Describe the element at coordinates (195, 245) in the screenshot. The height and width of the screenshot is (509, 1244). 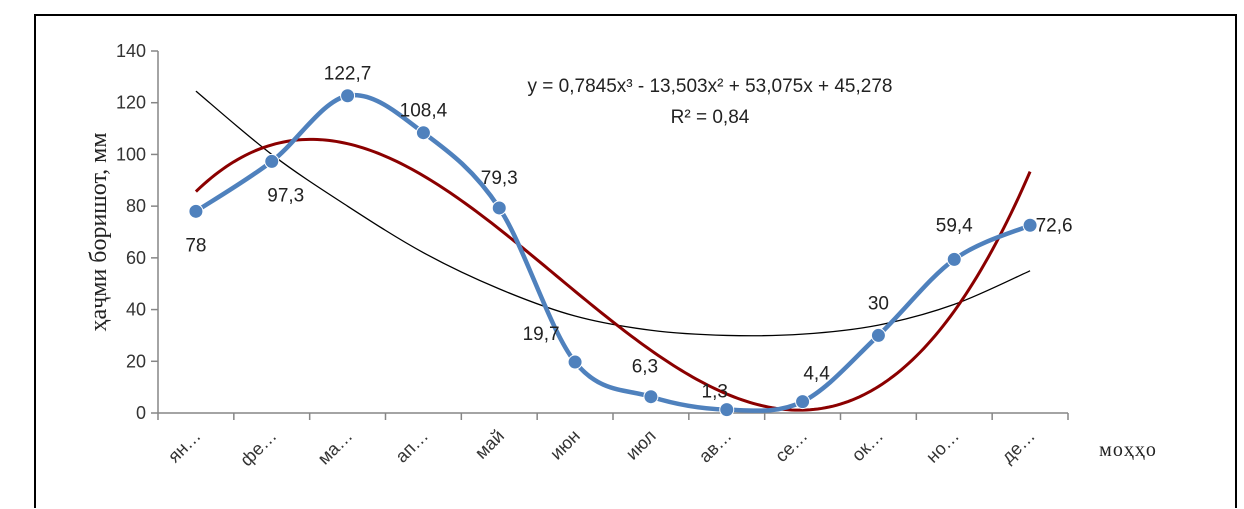
I see `data-label: 78` at that location.